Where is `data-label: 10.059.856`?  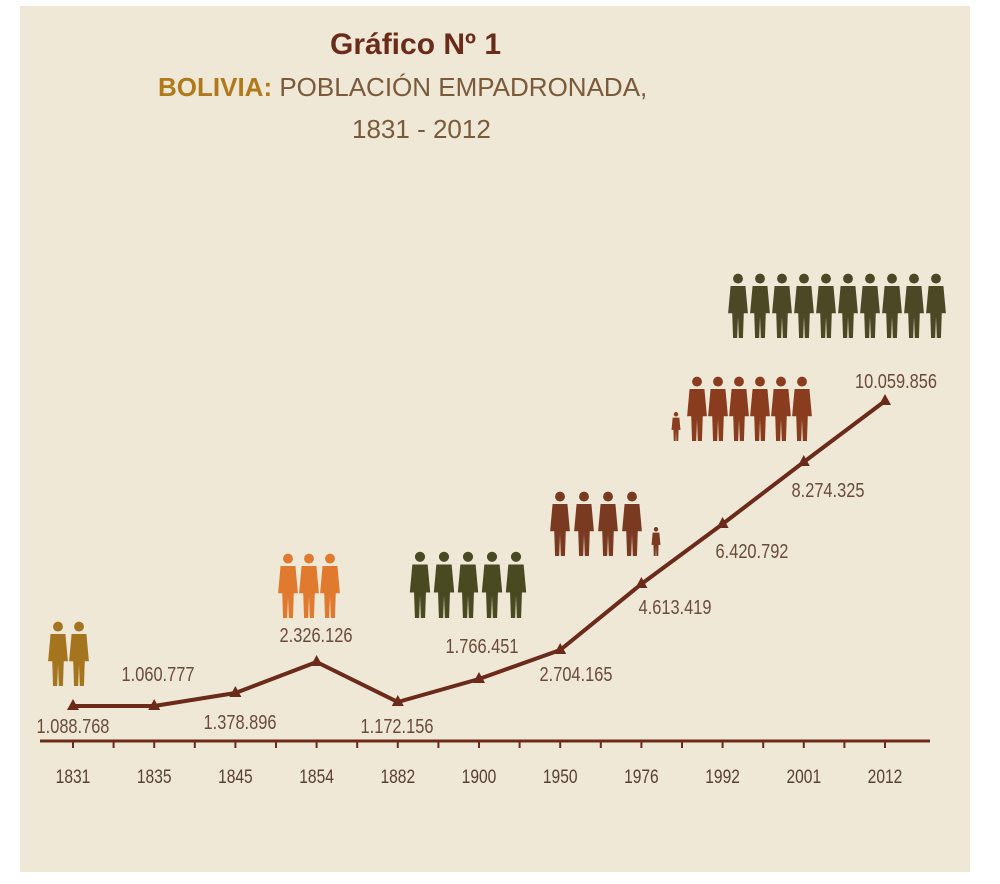
data-label: 10.059.856 is located at coordinates (896, 380).